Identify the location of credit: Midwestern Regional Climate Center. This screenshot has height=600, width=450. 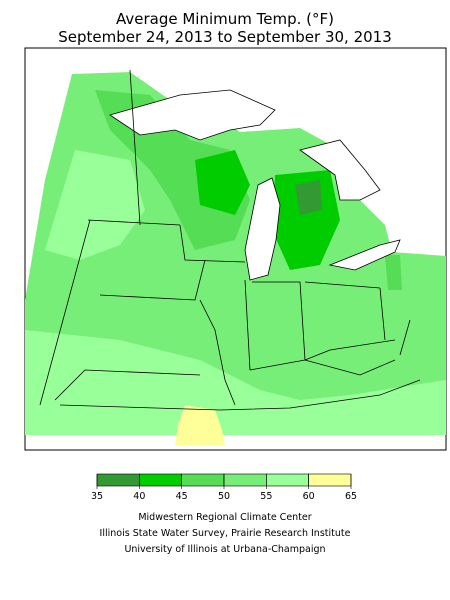
(224, 517).